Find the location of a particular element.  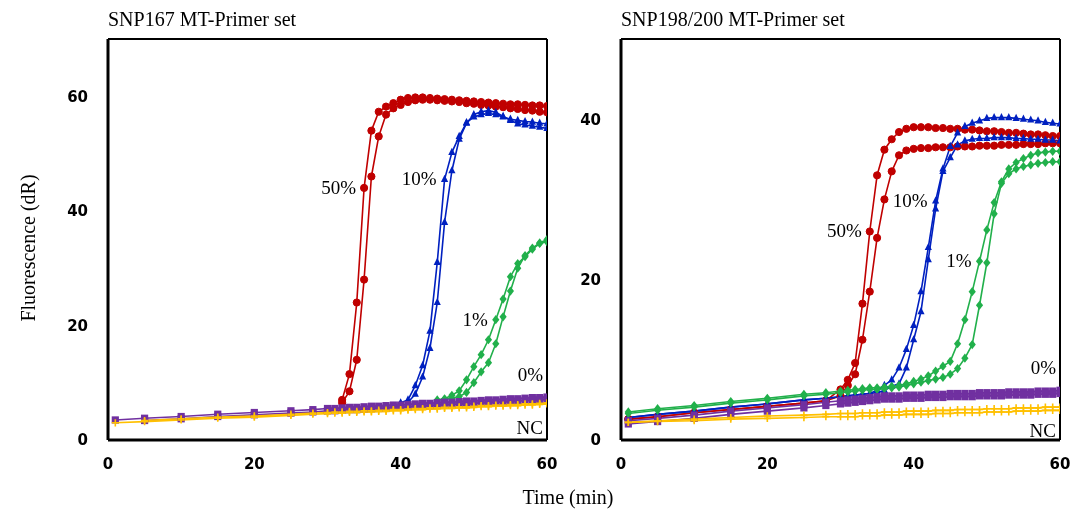

y-tick-label: 60 is located at coordinates (77, 96).